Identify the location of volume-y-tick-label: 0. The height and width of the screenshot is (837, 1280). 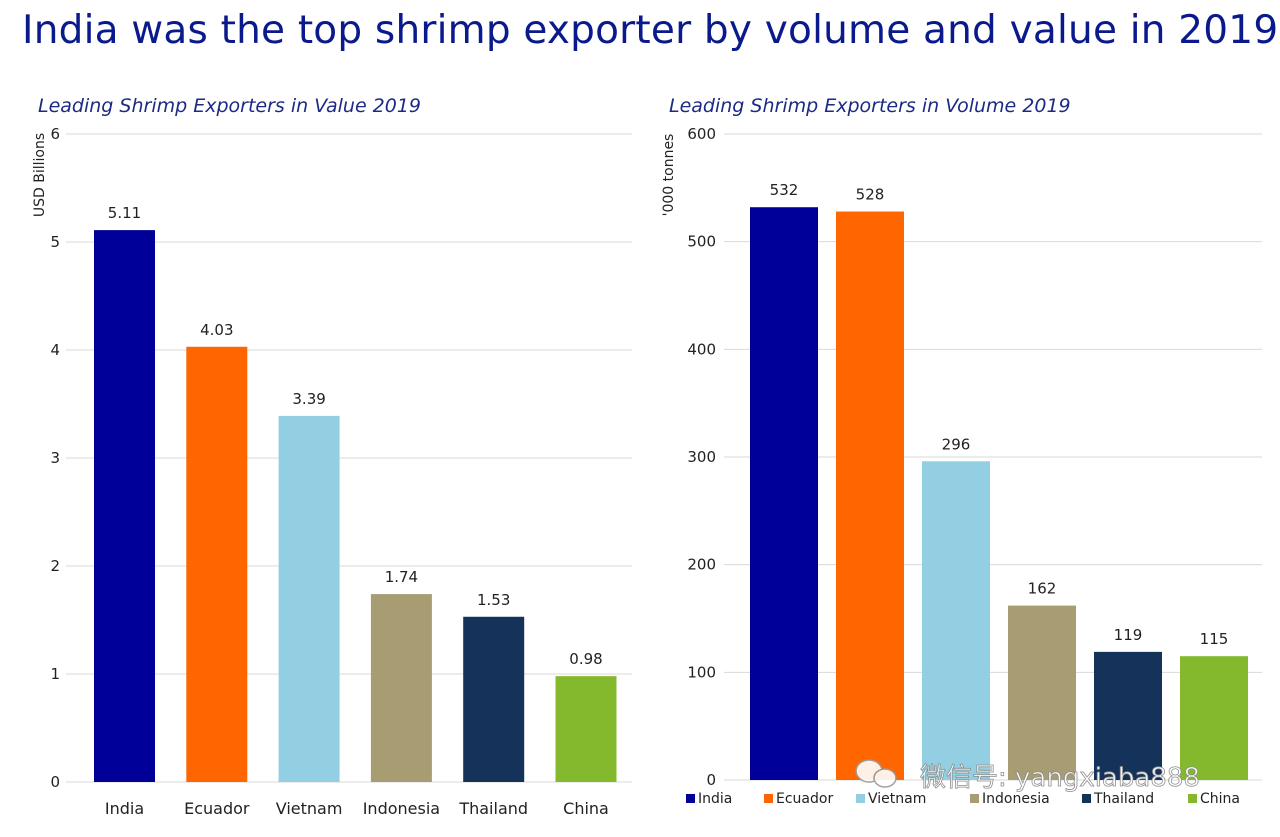
(711, 780).